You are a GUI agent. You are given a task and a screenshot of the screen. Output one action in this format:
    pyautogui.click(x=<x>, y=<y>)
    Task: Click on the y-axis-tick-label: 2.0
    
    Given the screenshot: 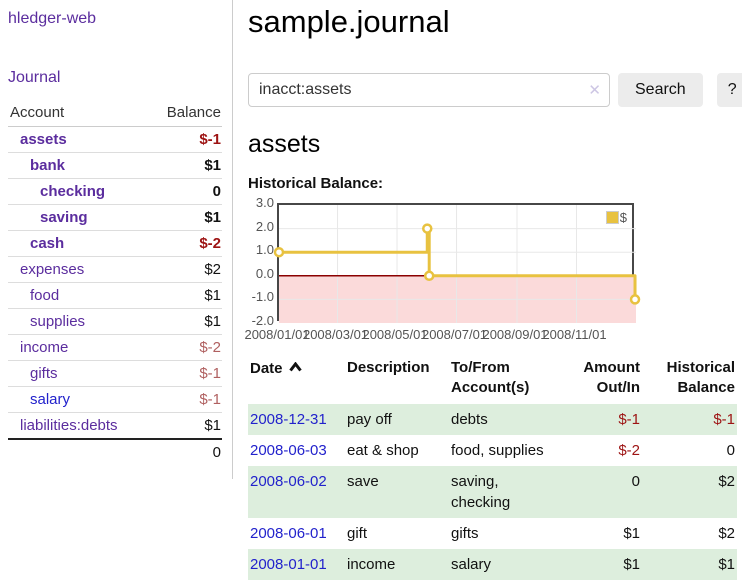 What is the action you would take?
    pyautogui.click(x=264, y=226)
    